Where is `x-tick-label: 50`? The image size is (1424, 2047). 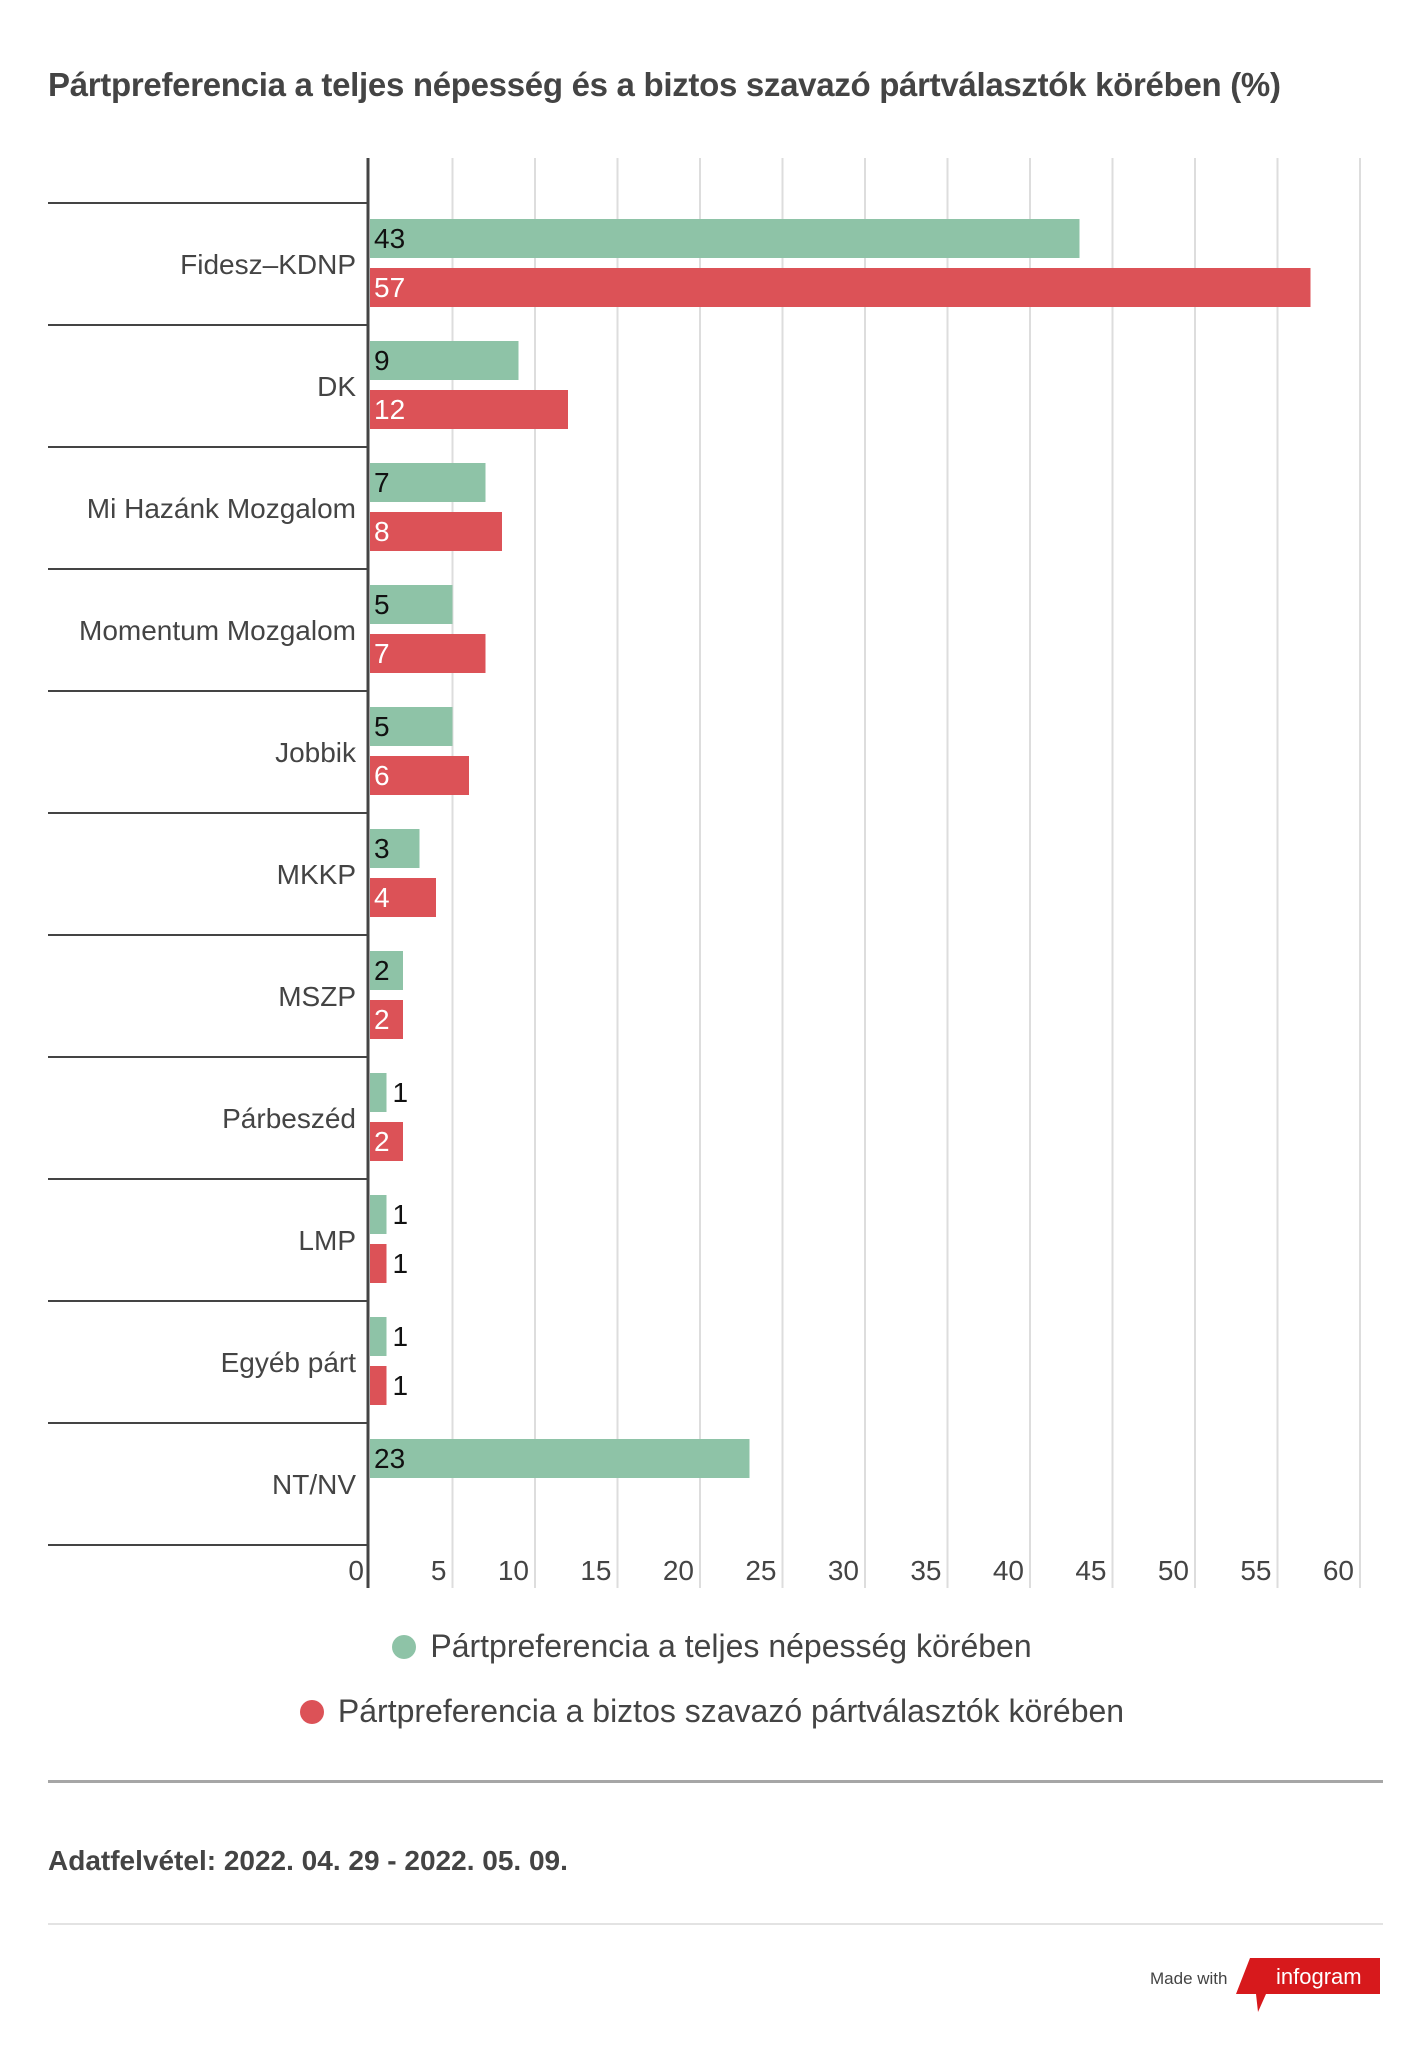
x-tick-label: 50 is located at coordinates (1173, 1570).